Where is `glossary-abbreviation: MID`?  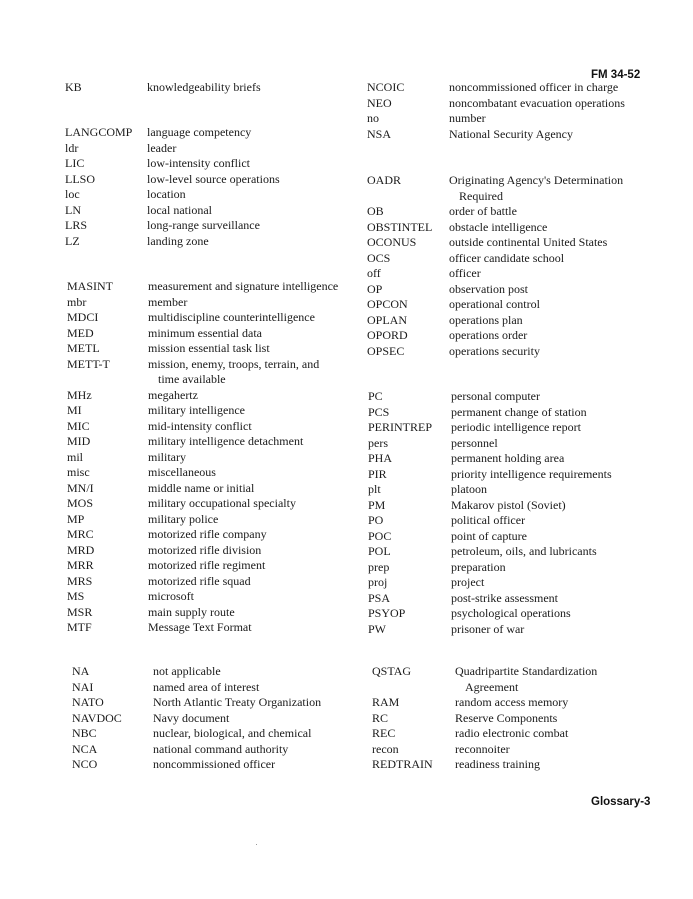 glossary-abbreviation: MID is located at coordinates (79, 441).